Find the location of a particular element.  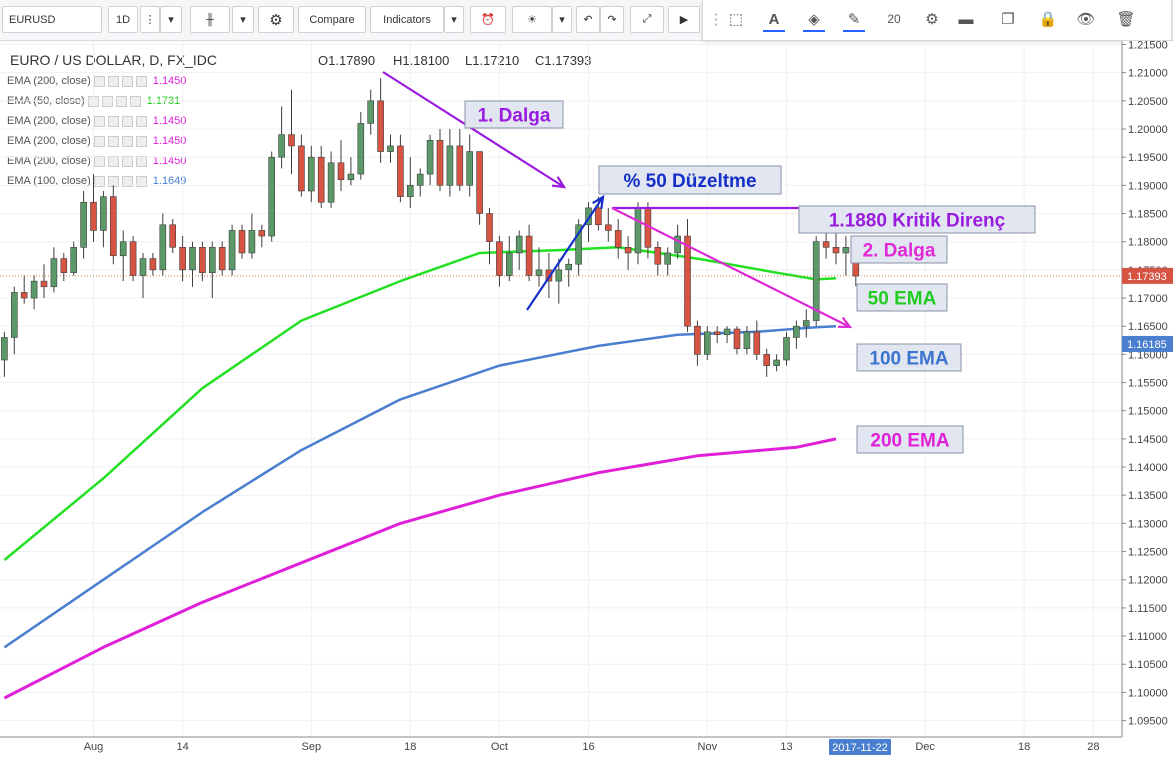

ema200-annotation-label: 200 EMA is located at coordinates (909, 441).